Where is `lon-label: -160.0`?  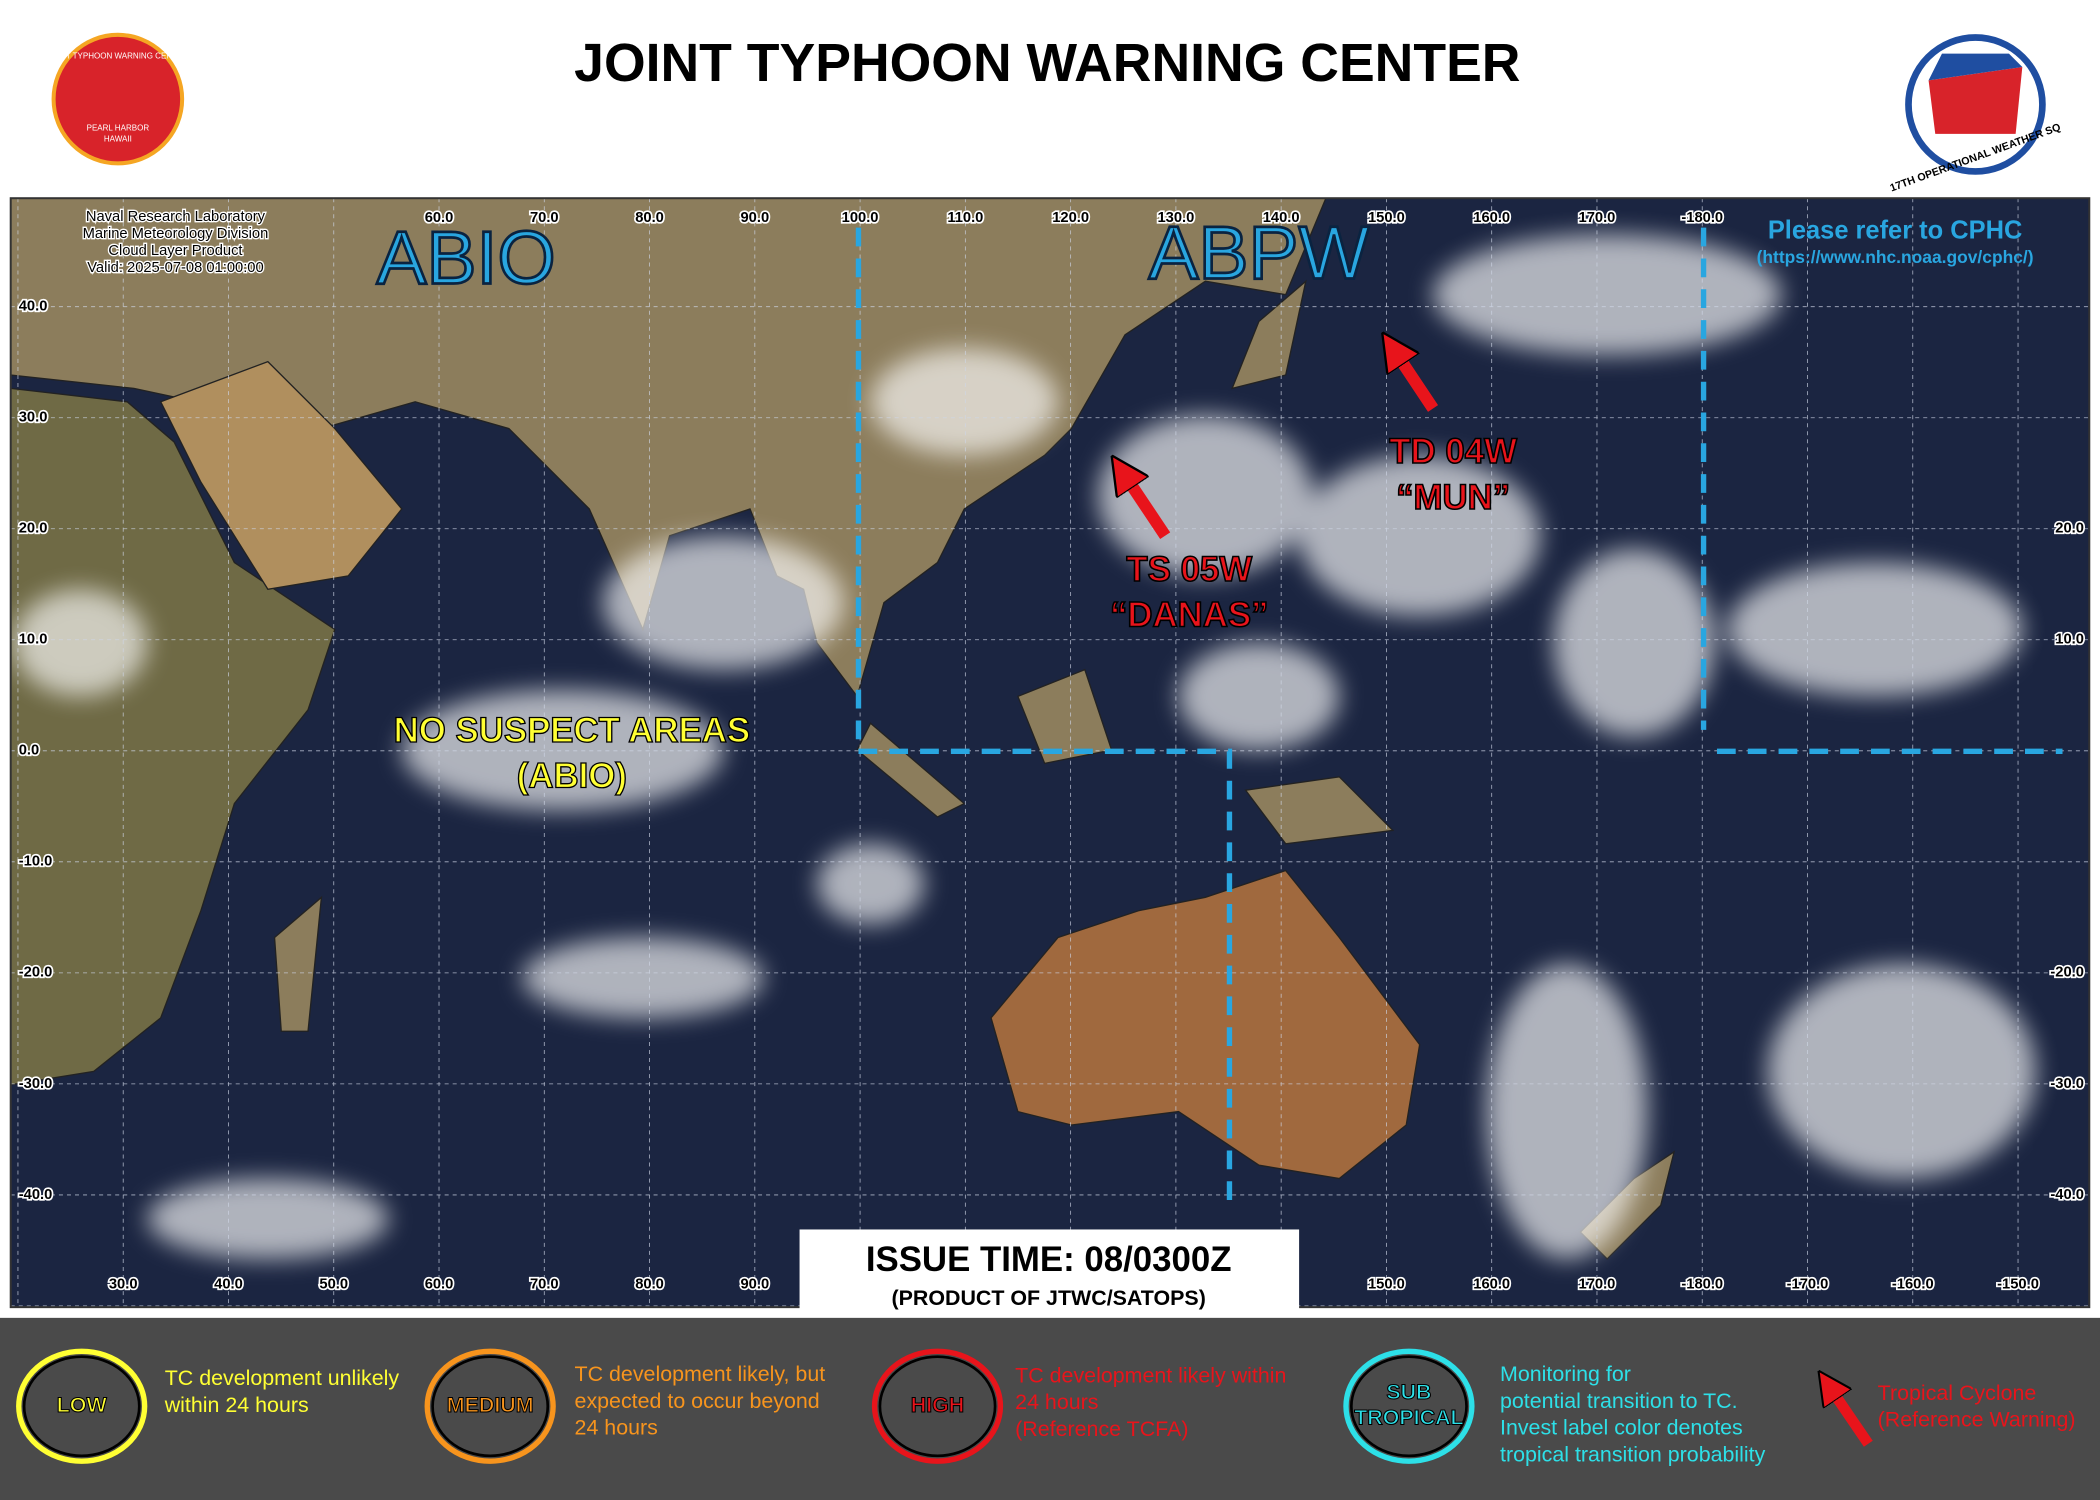
lon-label: -160.0 is located at coordinates (1913, 1284).